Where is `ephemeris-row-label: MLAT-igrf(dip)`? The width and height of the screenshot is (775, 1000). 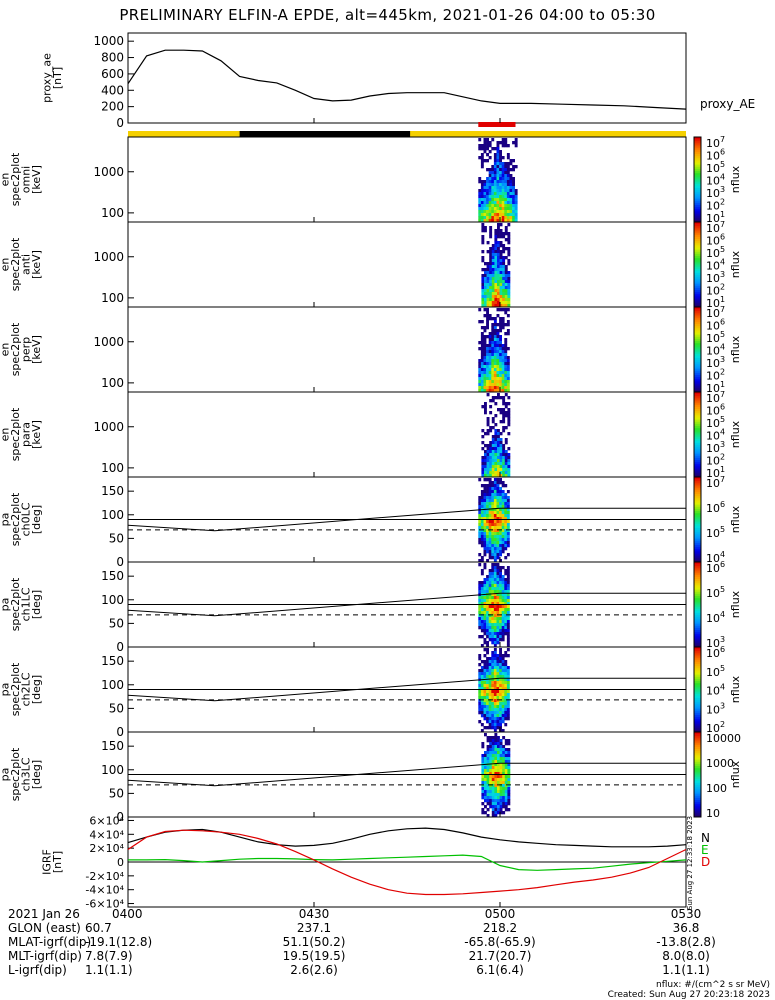
ephemeris-row-label: MLAT-igrf(dip) is located at coordinates (49, 942).